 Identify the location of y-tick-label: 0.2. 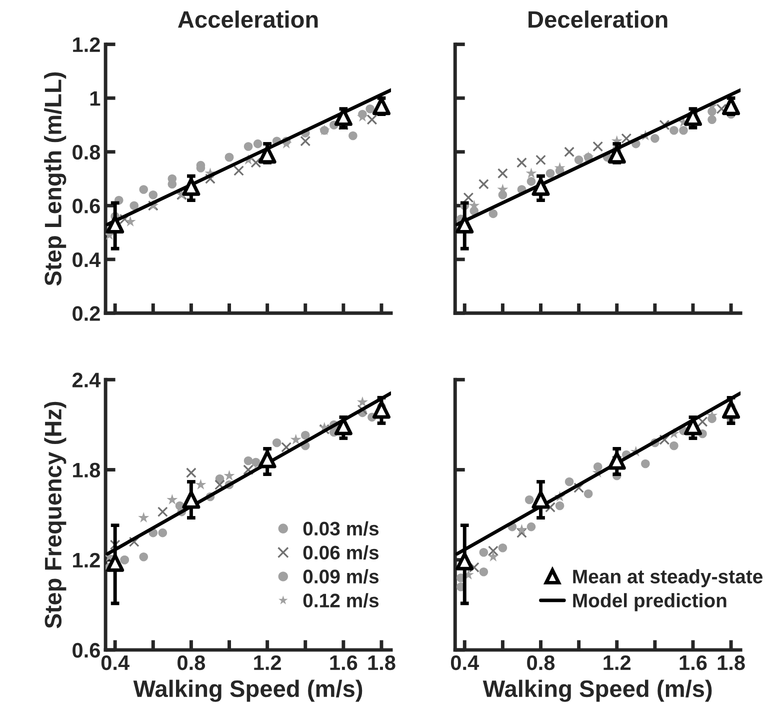
(86, 313).